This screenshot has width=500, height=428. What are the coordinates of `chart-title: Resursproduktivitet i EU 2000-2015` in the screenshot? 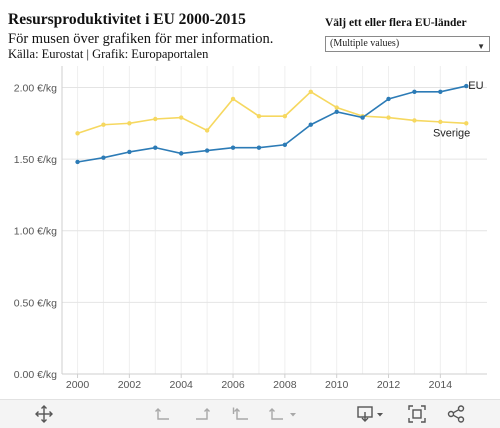 It's located at (127, 19).